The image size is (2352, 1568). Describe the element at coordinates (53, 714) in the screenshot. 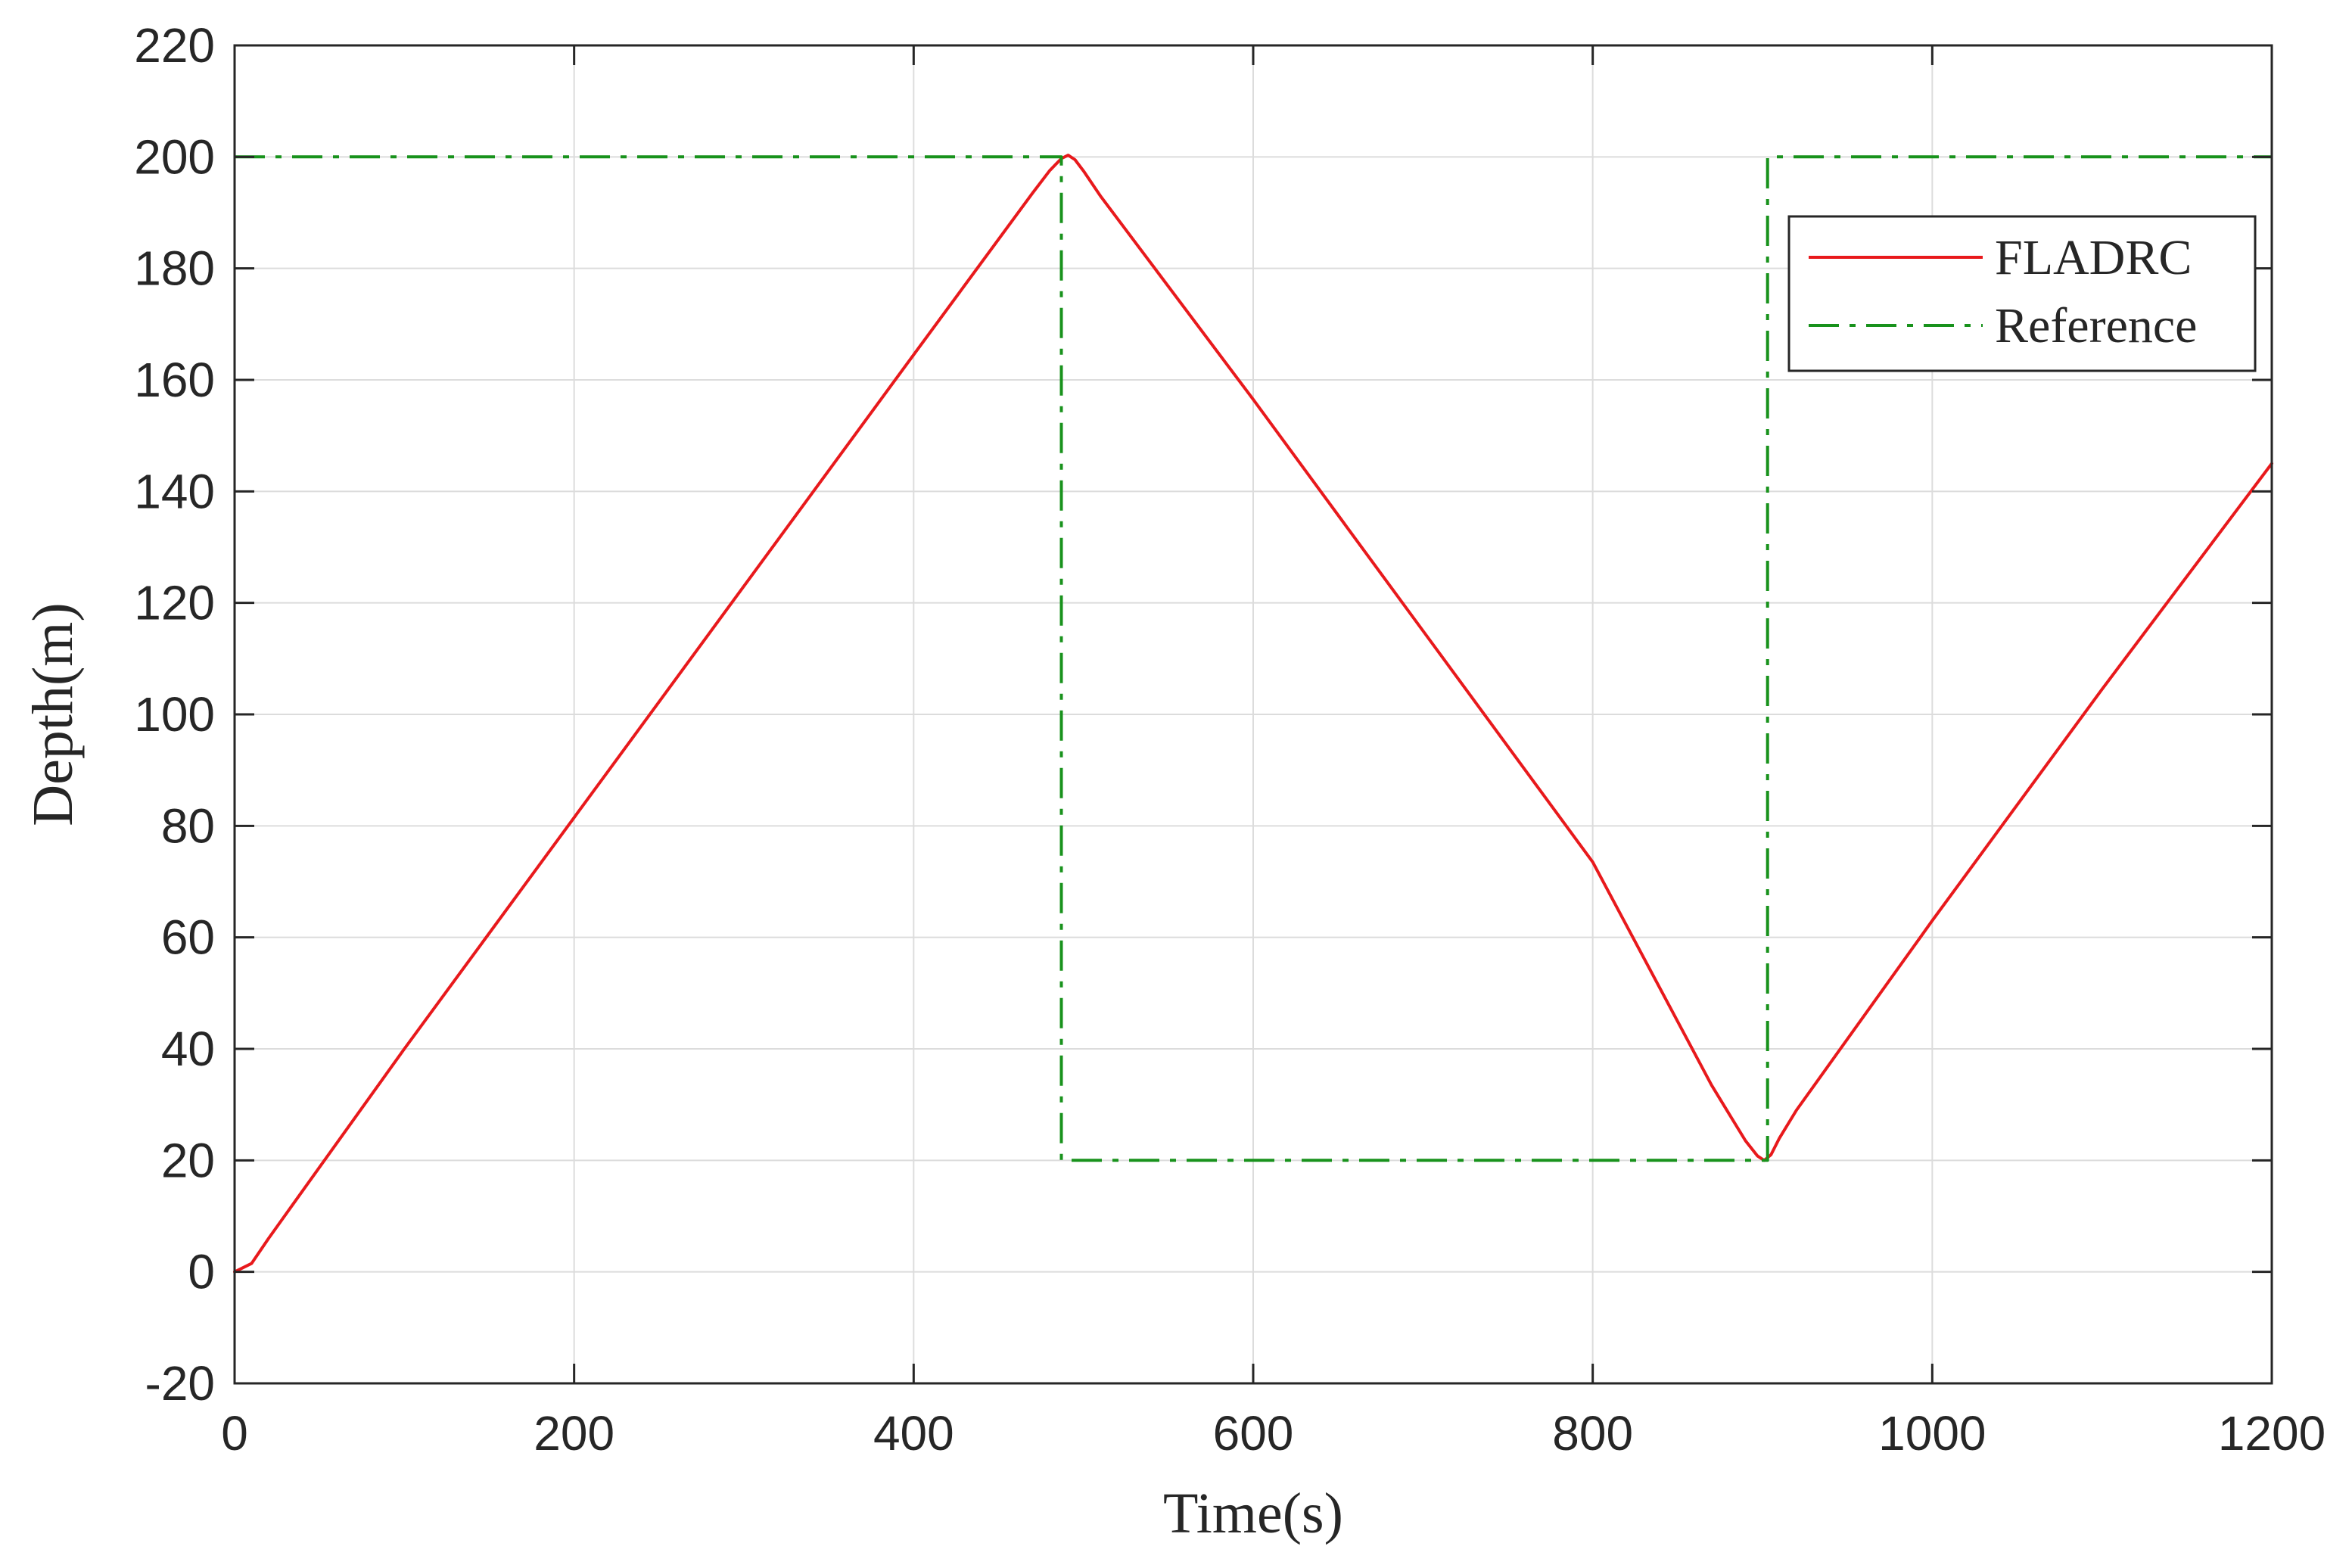

I see `y-axis-label: Depth(m)` at that location.